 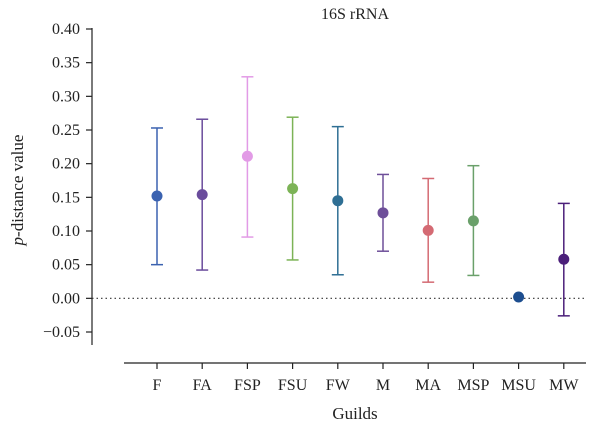 What do you see at coordinates (383, 385) in the screenshot?
I see `x-tick-label: M` at bounding box center [383, 385].